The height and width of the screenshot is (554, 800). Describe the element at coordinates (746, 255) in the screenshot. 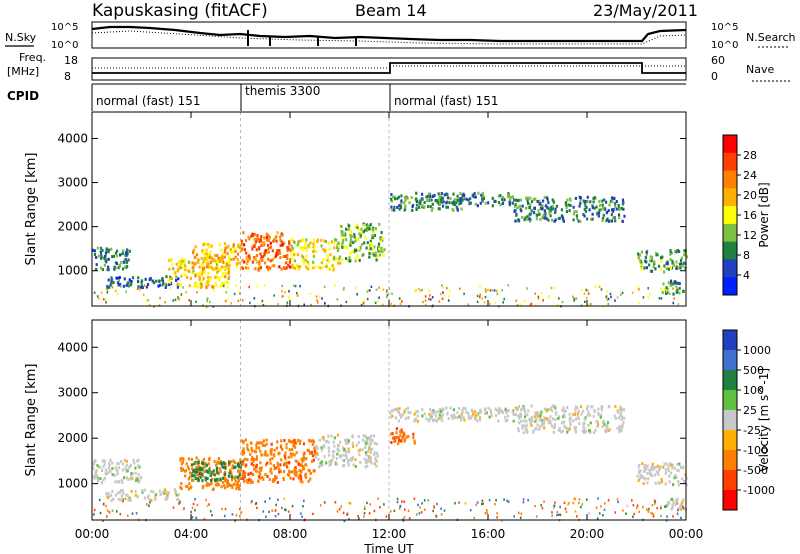

I see `power-bar-tick-label: 8` at that location.